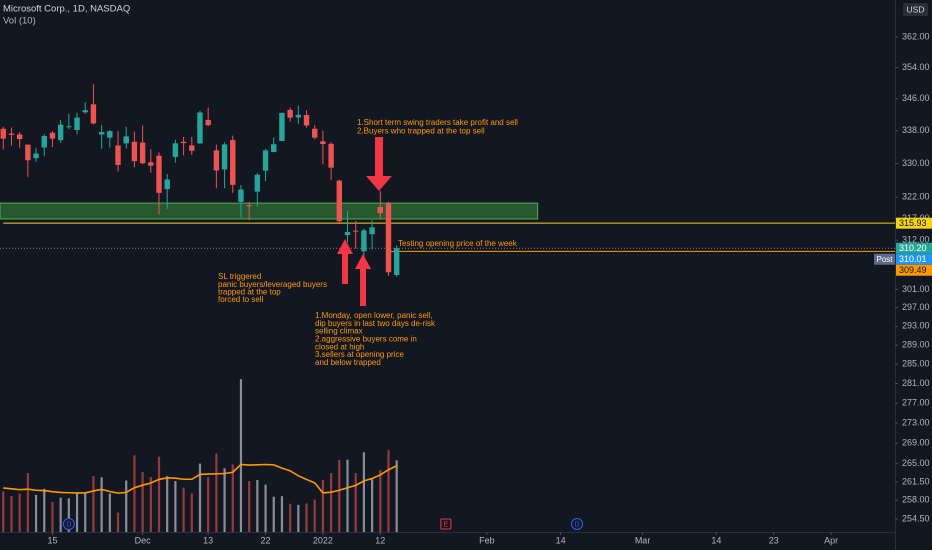 The width and height of the screenshot is (932, 550). What do you see at coordinates (52, 540) in the screenshot?
I see `x-tick-label: 15` at bounding box center [52, 540].